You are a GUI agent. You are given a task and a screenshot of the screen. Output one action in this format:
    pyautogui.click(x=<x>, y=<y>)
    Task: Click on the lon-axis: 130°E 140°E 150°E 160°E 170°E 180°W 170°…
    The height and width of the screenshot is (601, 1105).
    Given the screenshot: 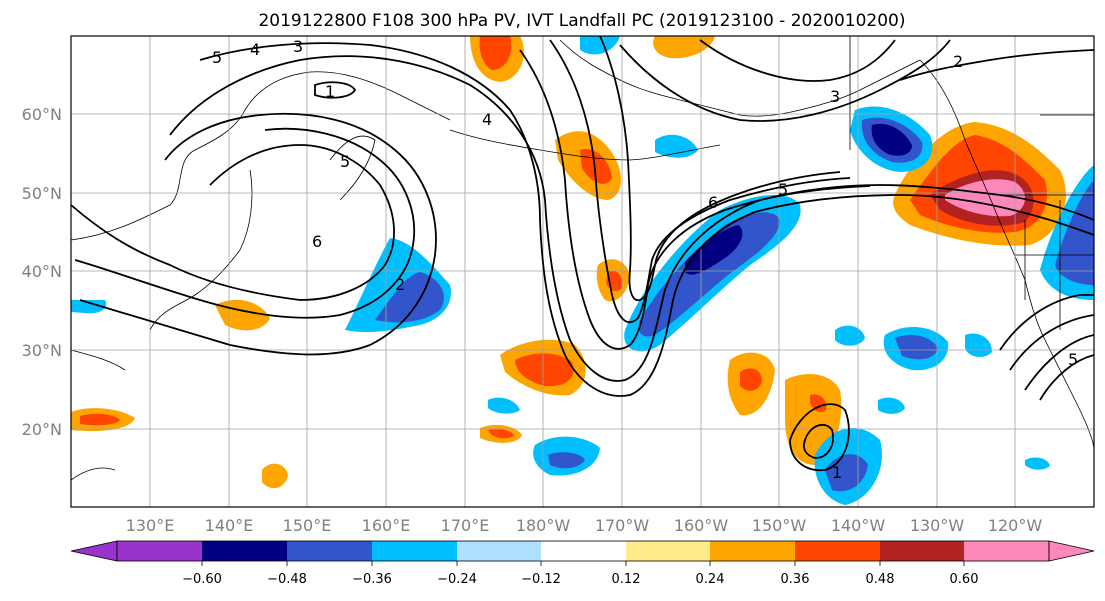 What is the action you would take?
    pyautogui.click(x=584, y=525)
    